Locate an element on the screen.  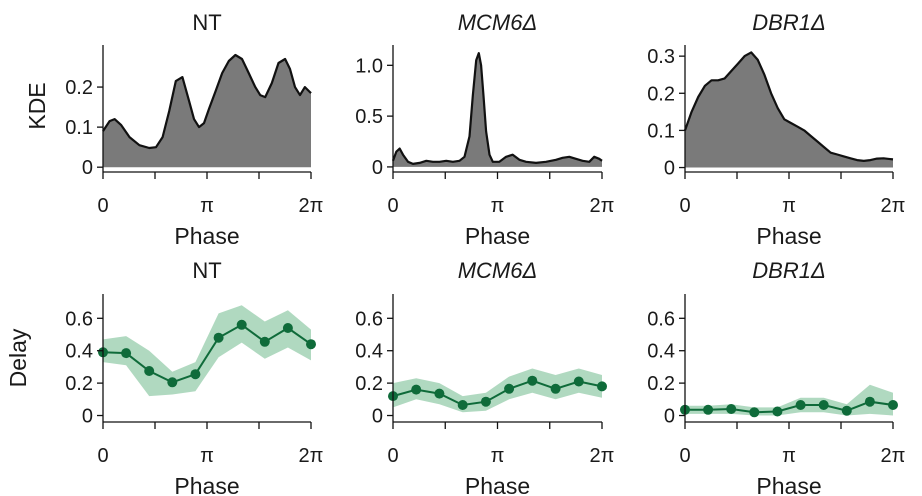
panel-delay-mcm6: MCM6Δ 0 0.2 0.4 0.6 0 π 2π Phase is located at coordinates (484, 377).